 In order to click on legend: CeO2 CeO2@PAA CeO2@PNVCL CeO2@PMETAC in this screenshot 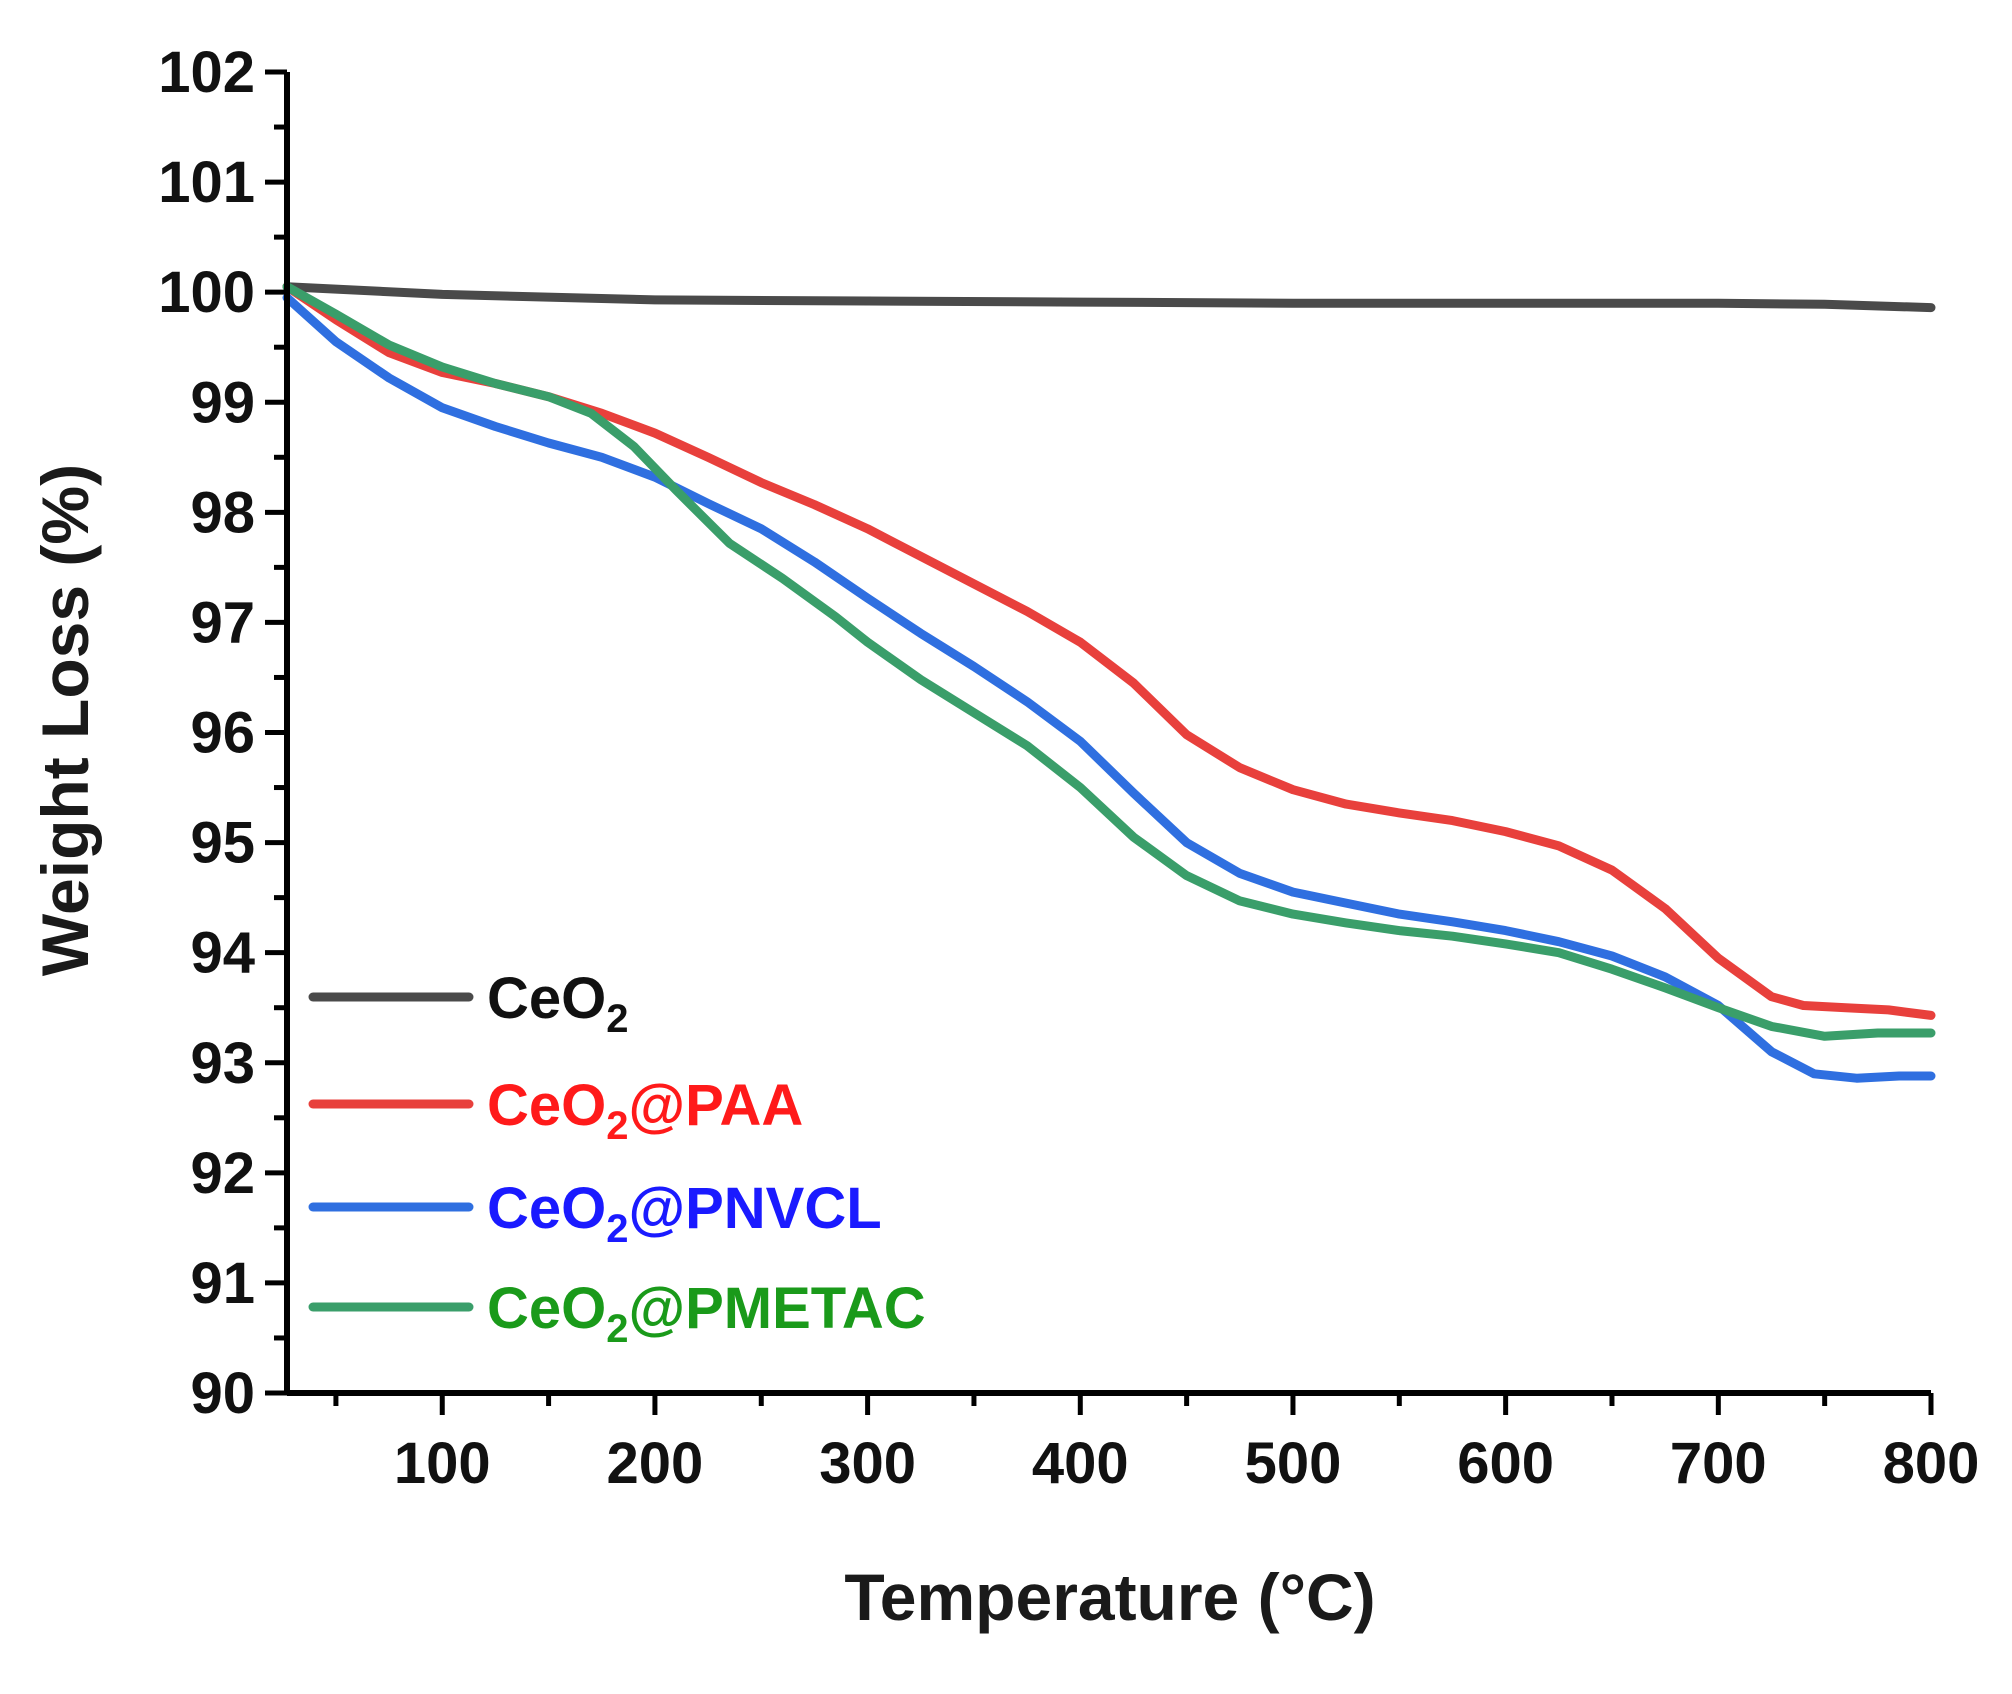, I will do `click(617, 1158)`.